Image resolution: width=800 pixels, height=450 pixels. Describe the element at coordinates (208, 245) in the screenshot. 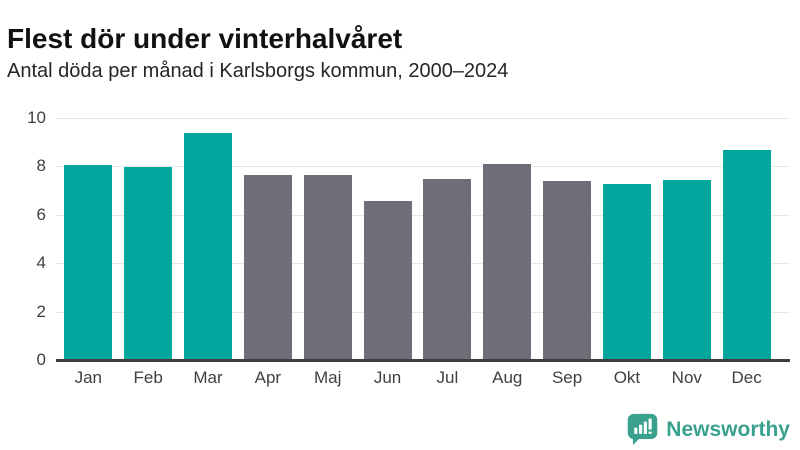

I see `bar-mar` at that location.